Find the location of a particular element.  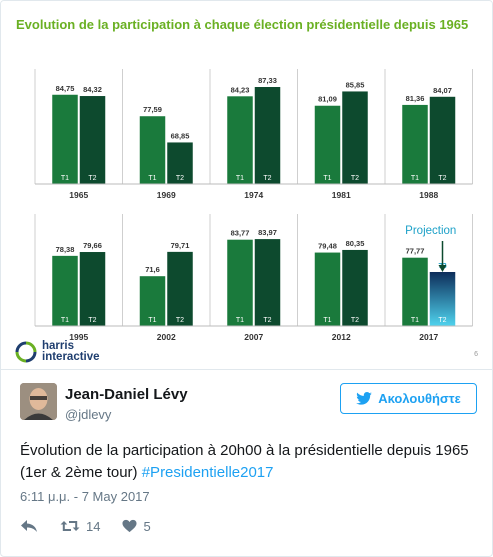

bar-t2-projection is located at coordinates (442, 299).